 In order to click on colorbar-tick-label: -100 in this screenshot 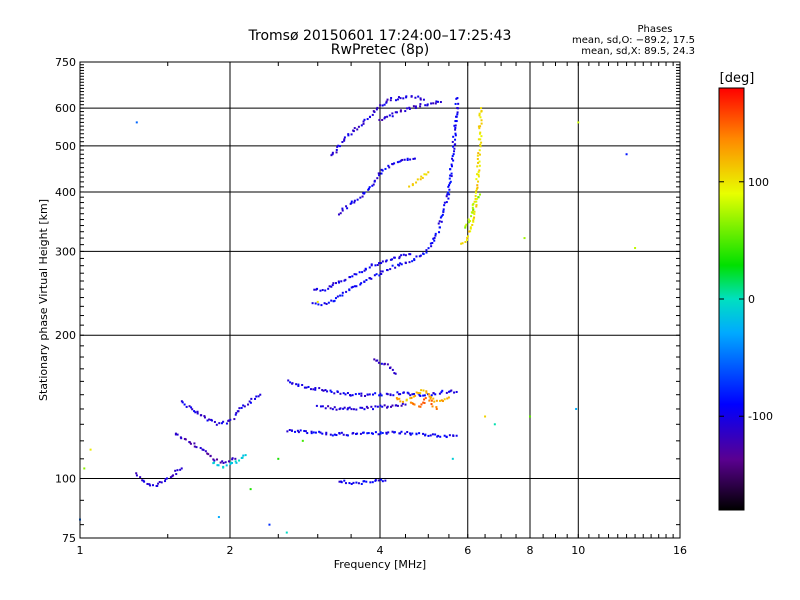, I will do `click(760, 416)`.